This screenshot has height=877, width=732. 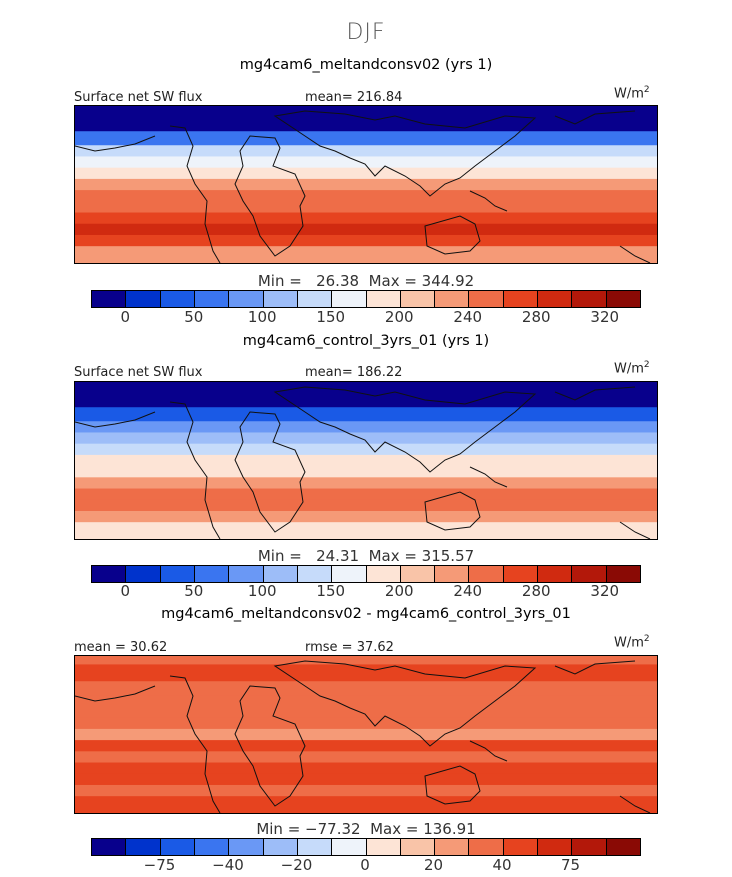 What do you see at coordinates (502, 865) in the screenshot?
I see `colorbar-tick-label: 40` at bounding box center [502, 865].